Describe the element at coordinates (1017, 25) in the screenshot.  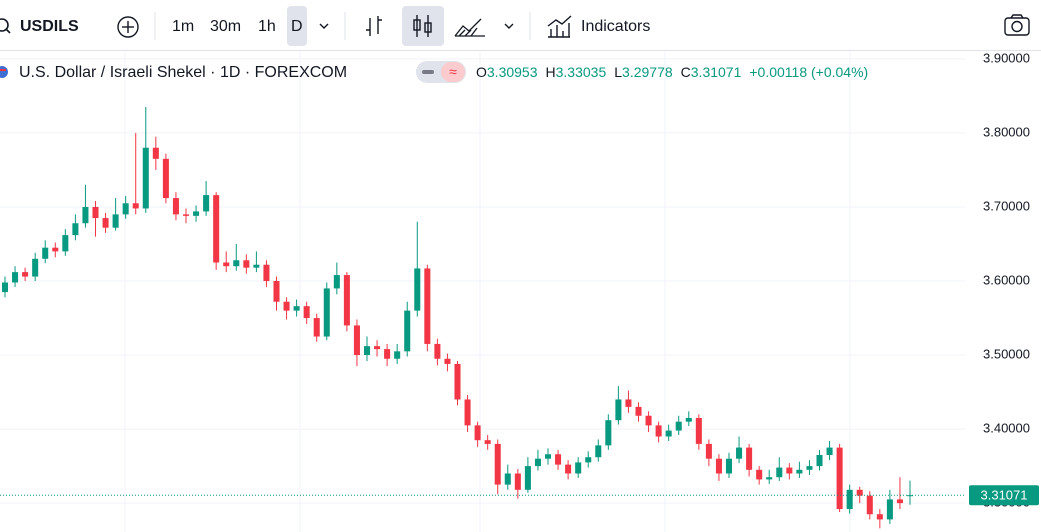
I see `snapshot-icon` at that location.